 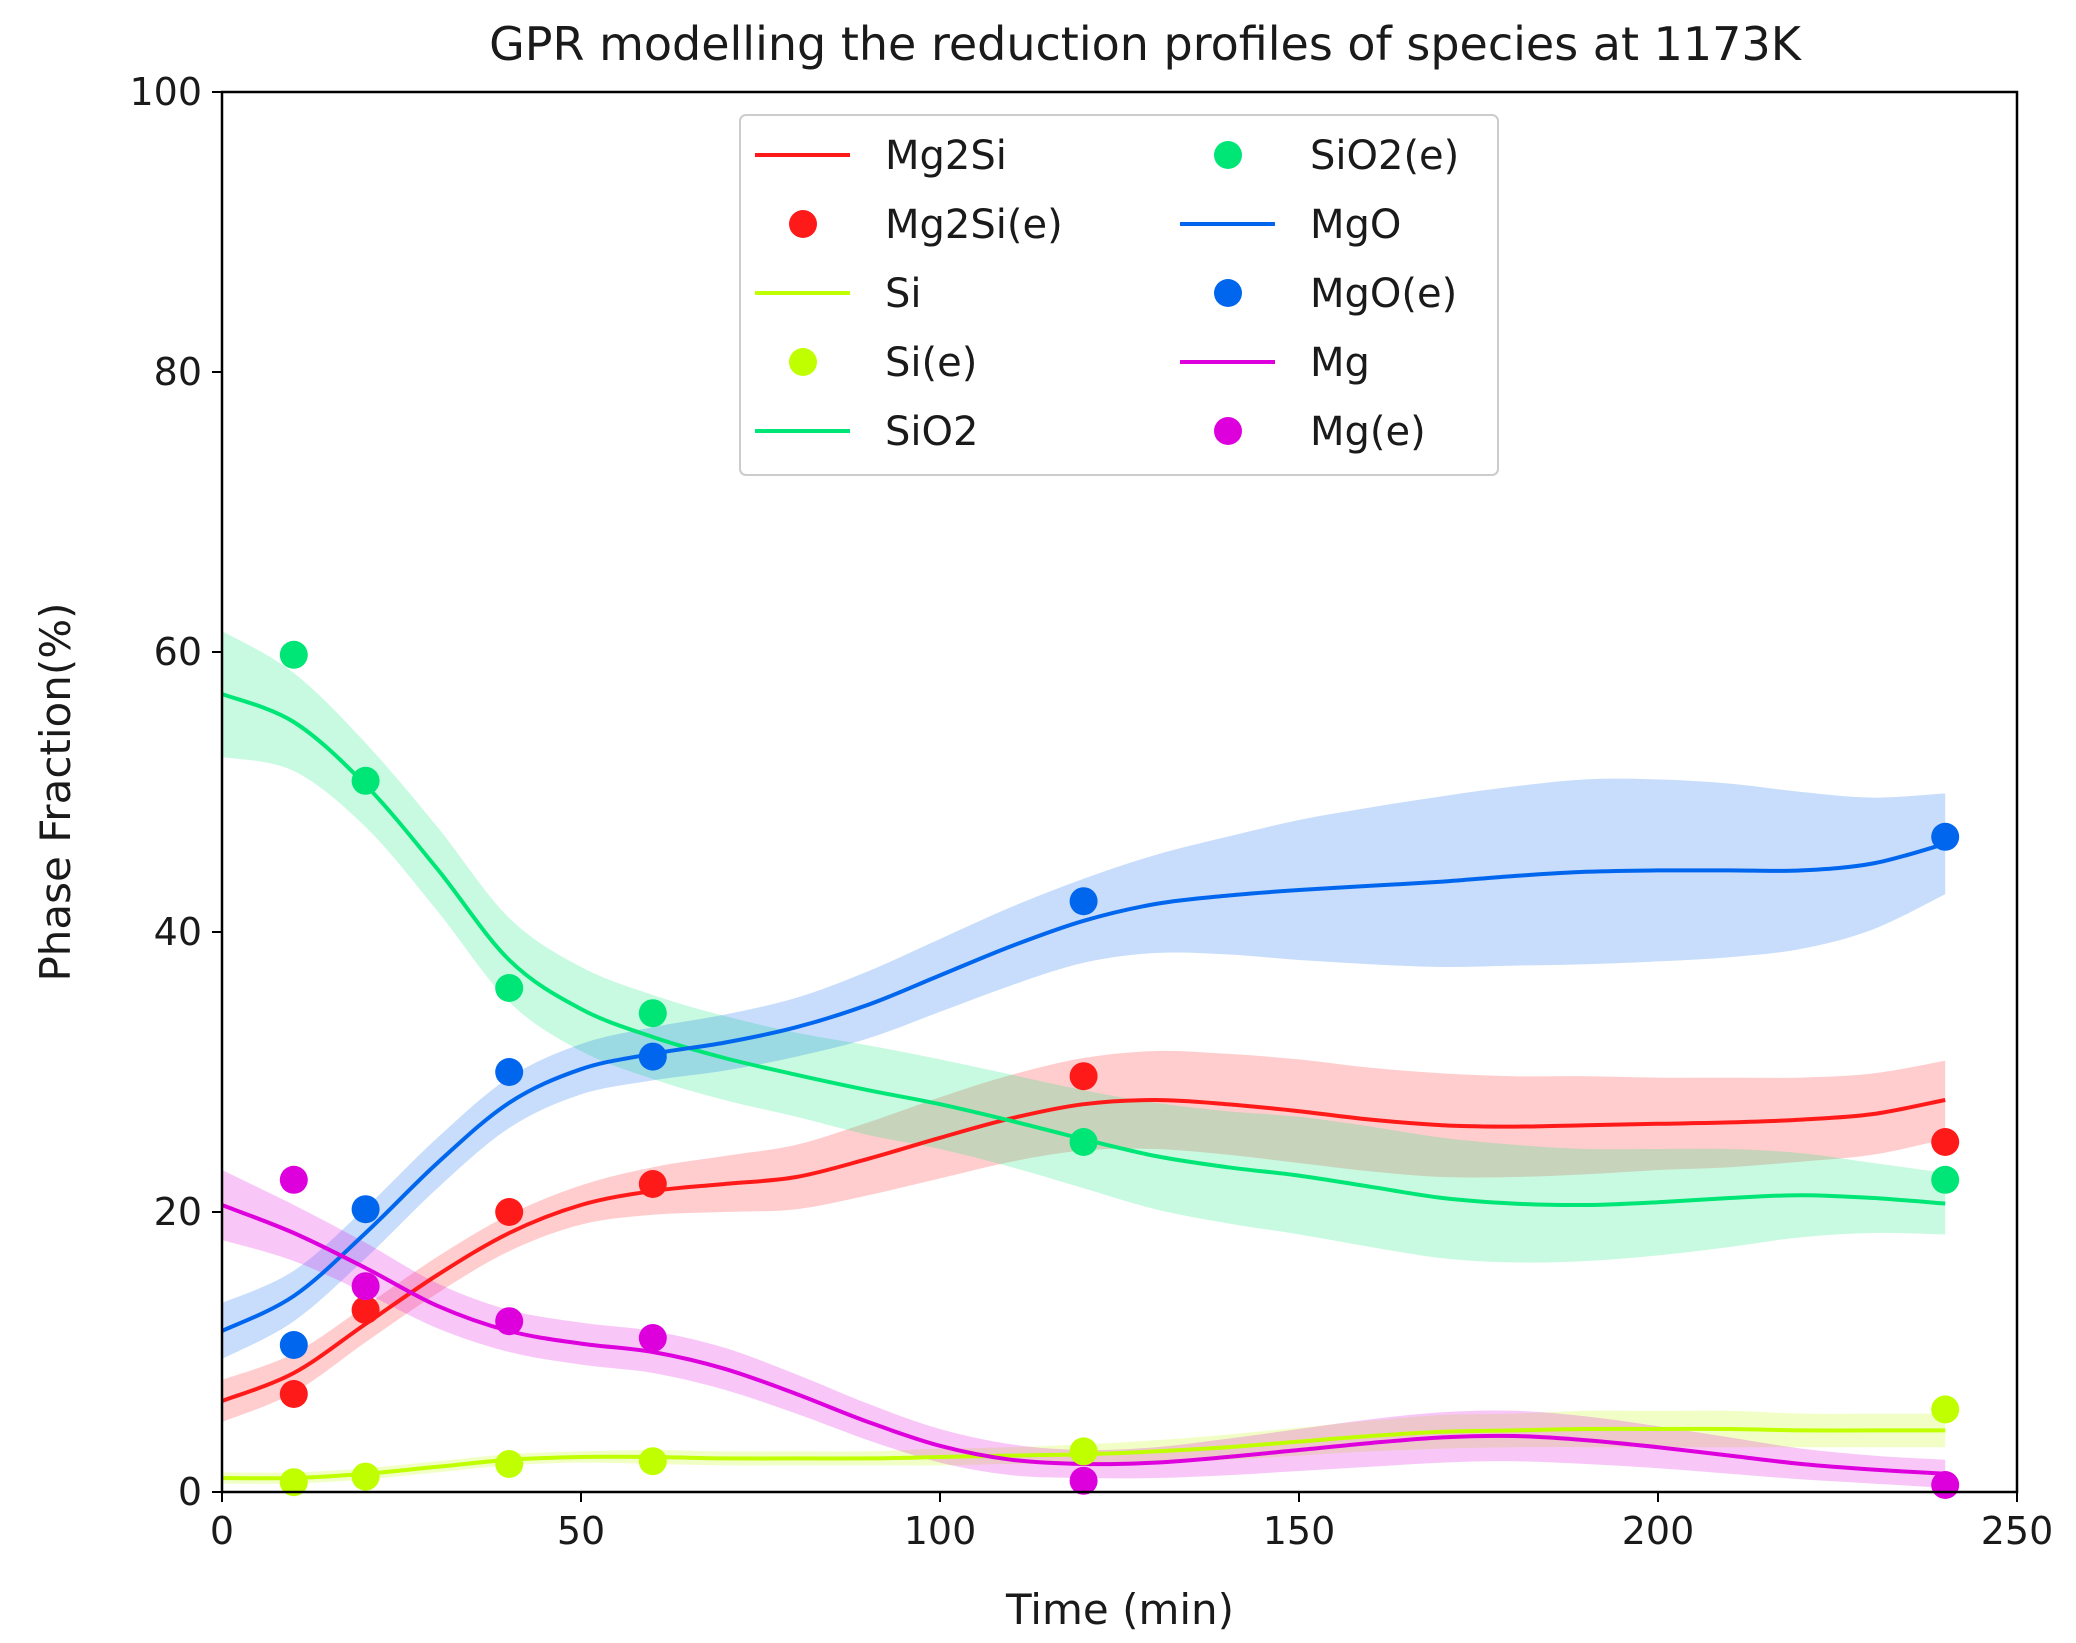 What do you see at coordinates (1228, 293) in the screenshot?
I see `legend-marker-mgo-e` at bounding box center [1228, 293].